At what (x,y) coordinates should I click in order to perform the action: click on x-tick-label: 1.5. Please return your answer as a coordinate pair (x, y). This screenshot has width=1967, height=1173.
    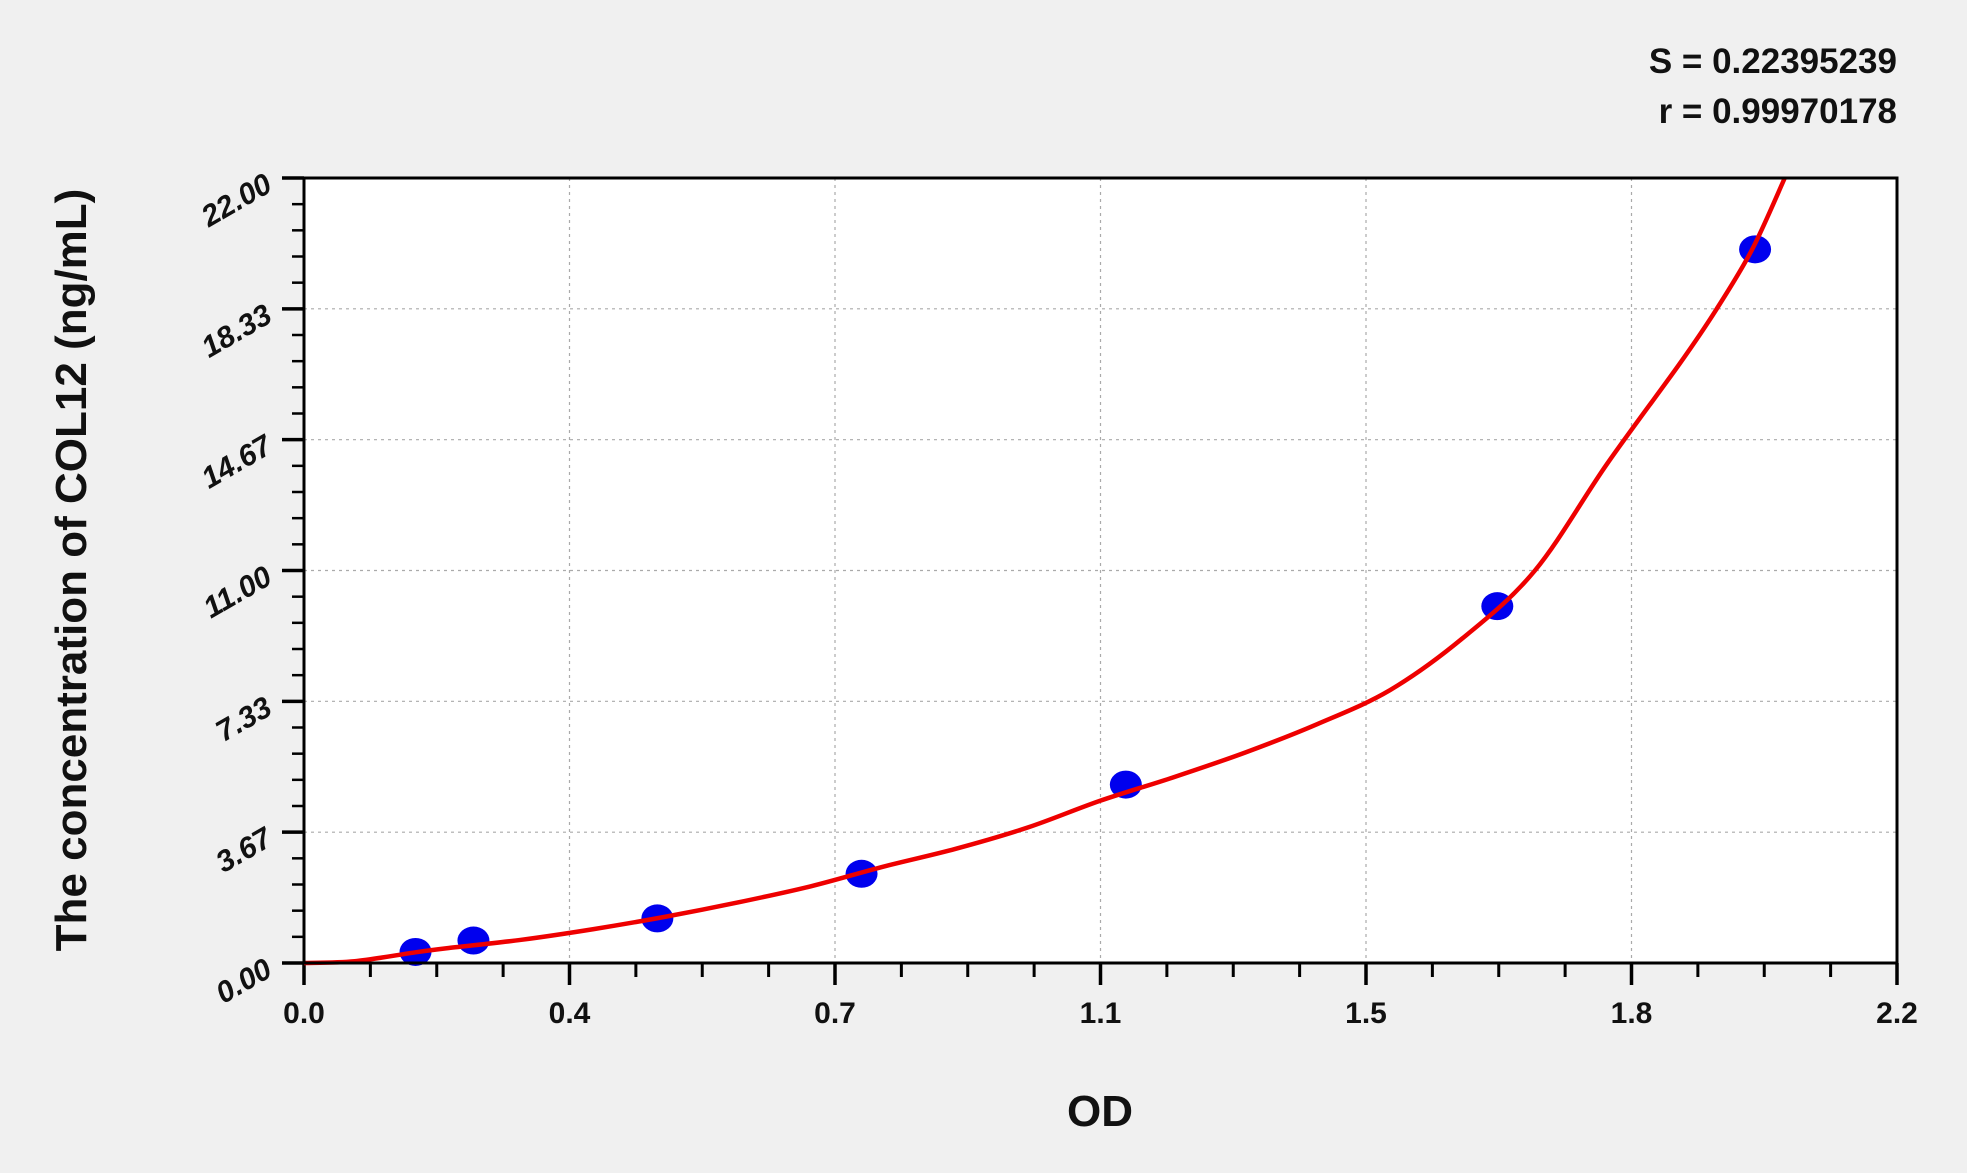
    Looking at the image, I should click on (1366, 1013).